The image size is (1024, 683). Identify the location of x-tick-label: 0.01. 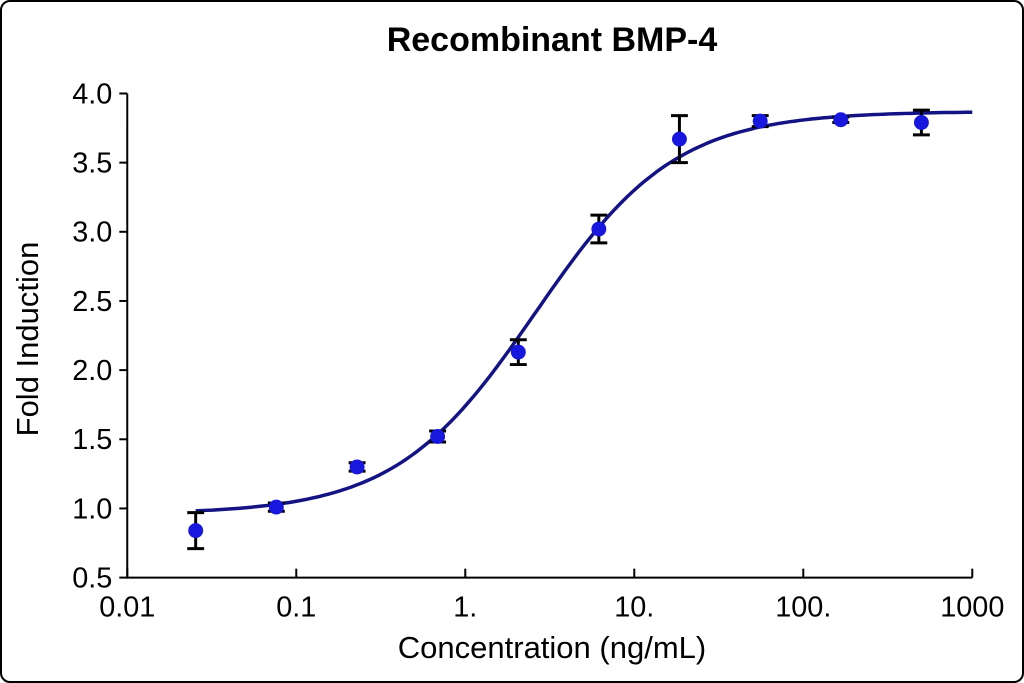
(127, 607).